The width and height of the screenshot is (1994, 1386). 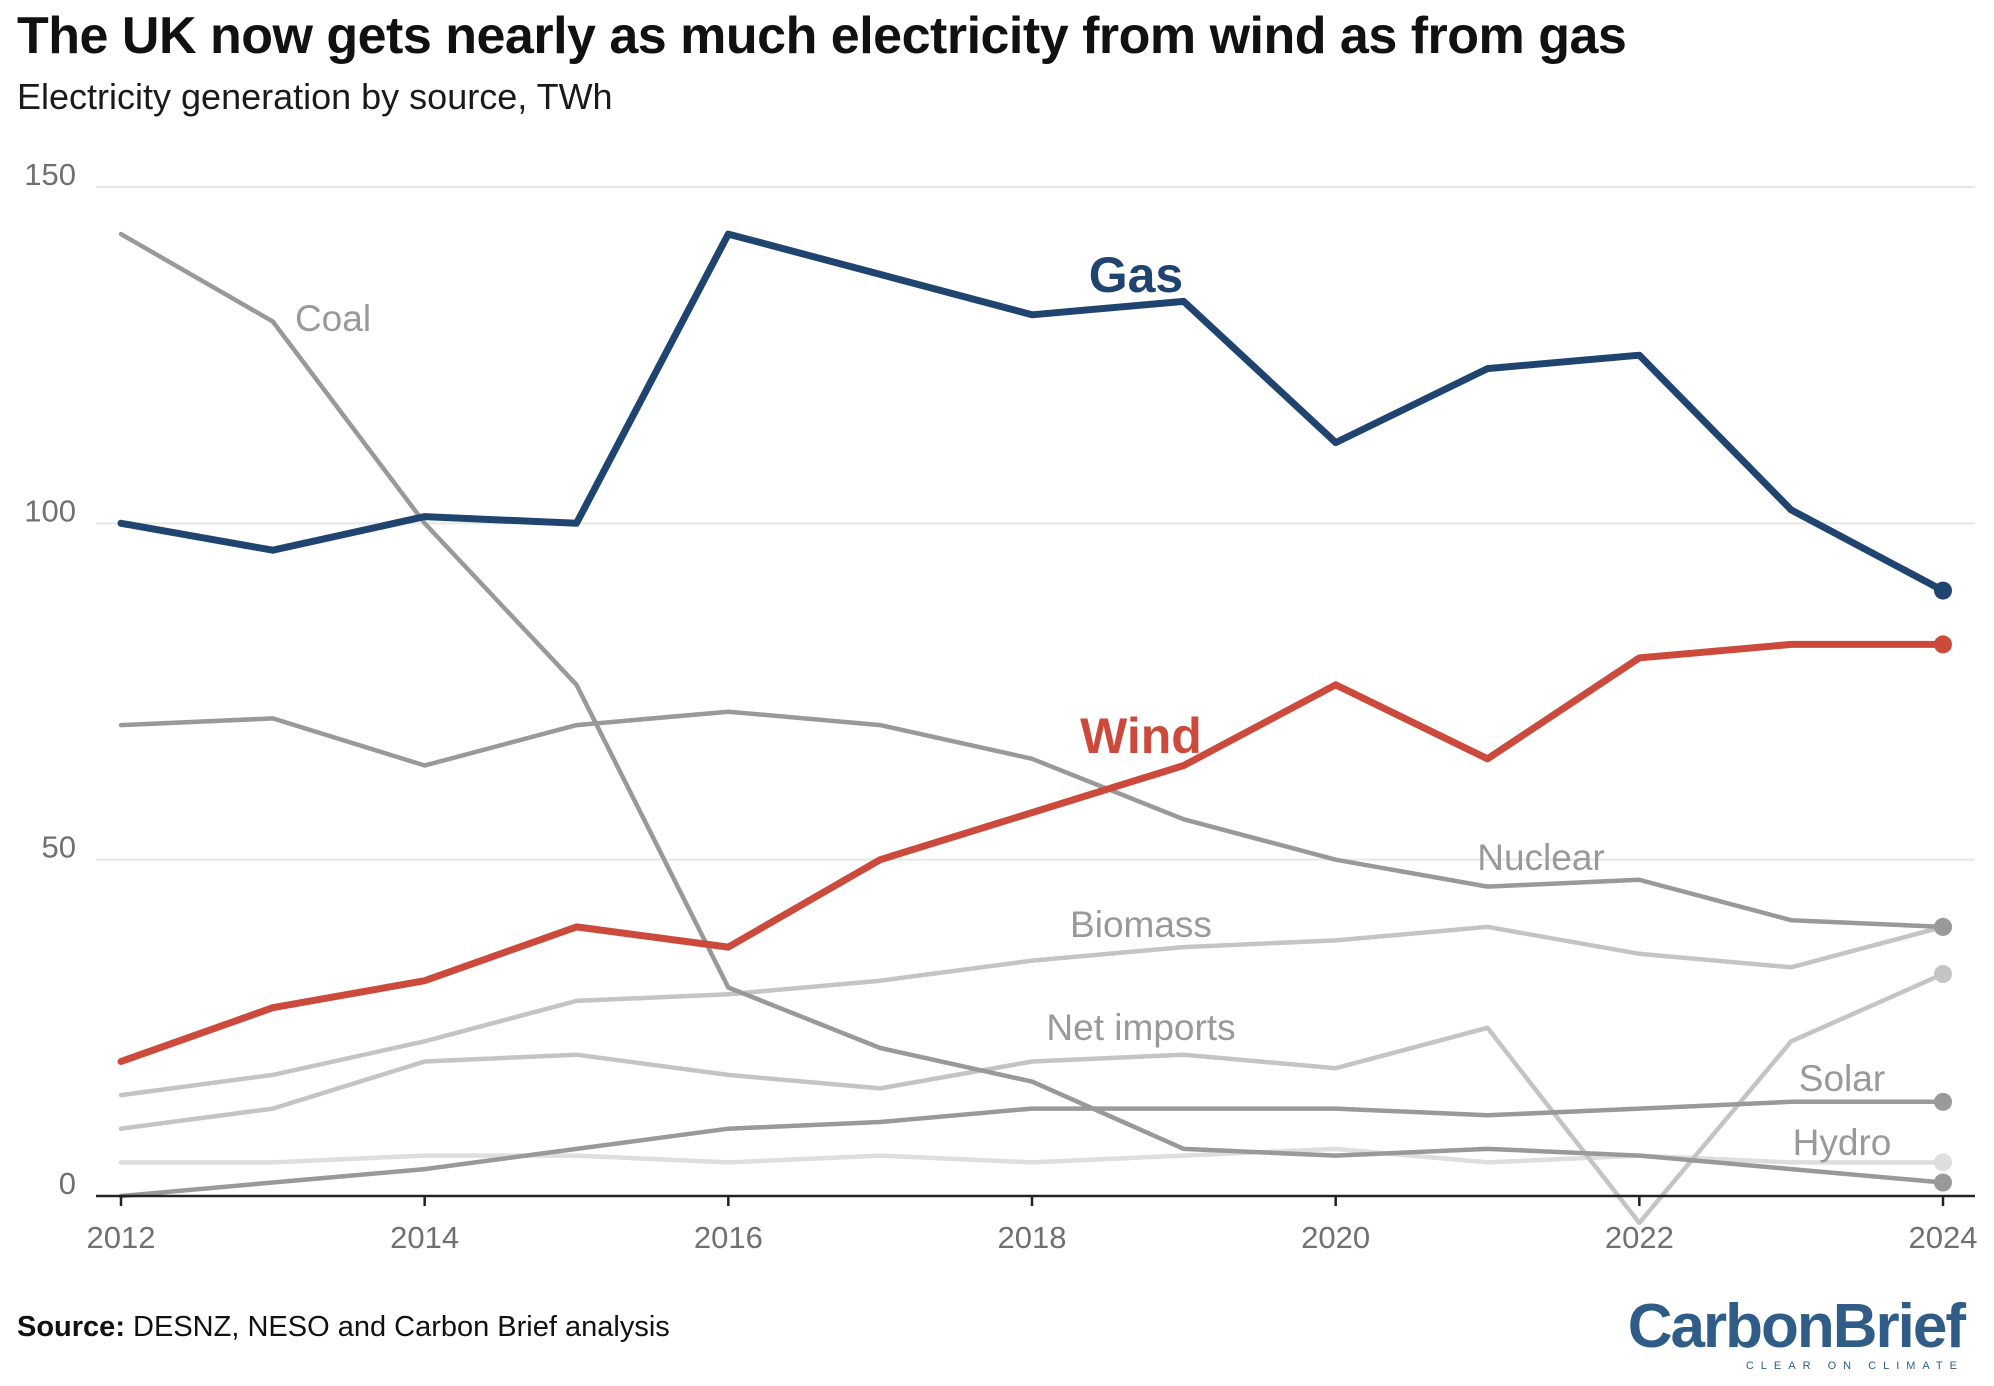 I want to click on y-tick-label-150: 150, so click(x=50, y=174).